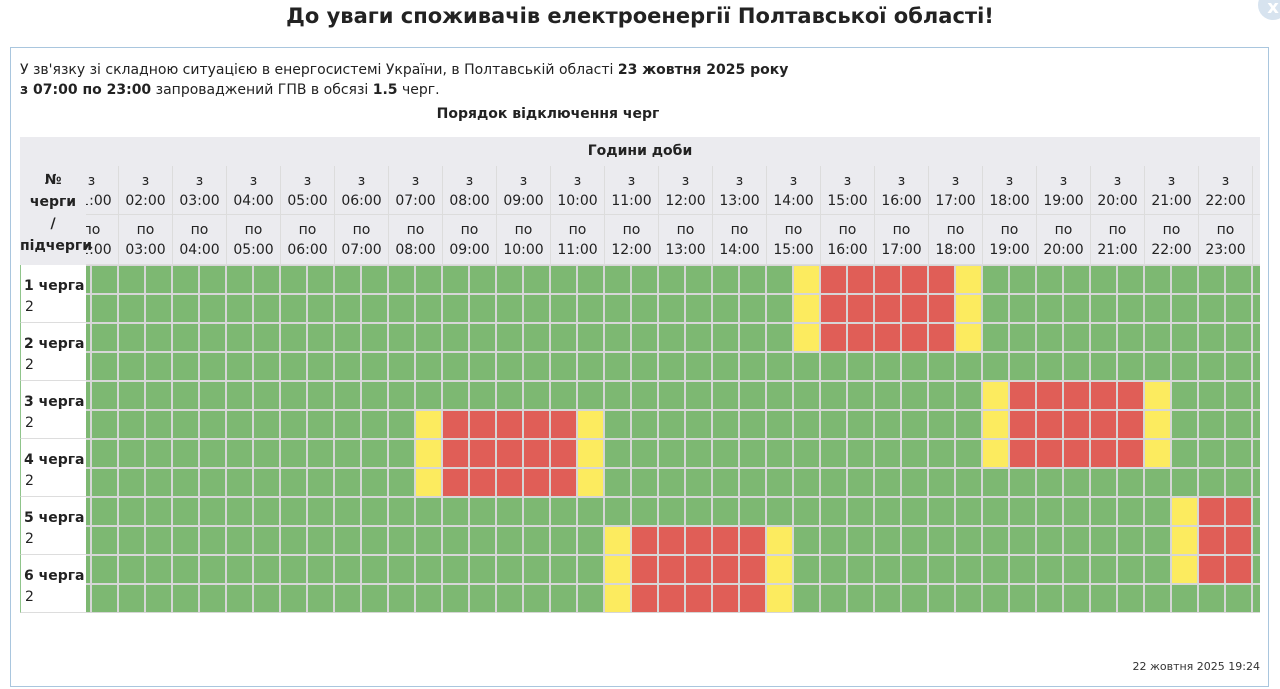 This screenshot has width=1280, height=689. What do you see at coordinates (548, 114) in the screenshot?
I see `schedule-title: Порядок відключення черг` at bounding box center [548, 114].